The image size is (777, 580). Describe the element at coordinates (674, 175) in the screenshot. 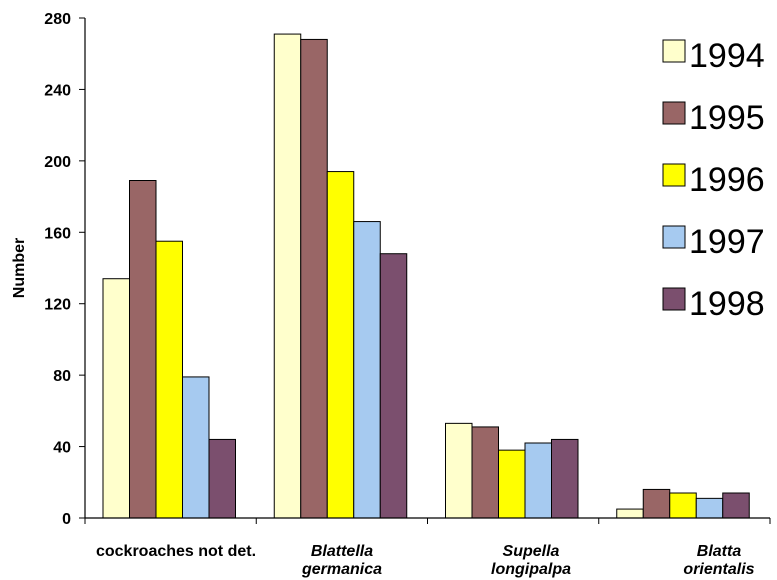

I see `legend-swatch-1996` at that location.